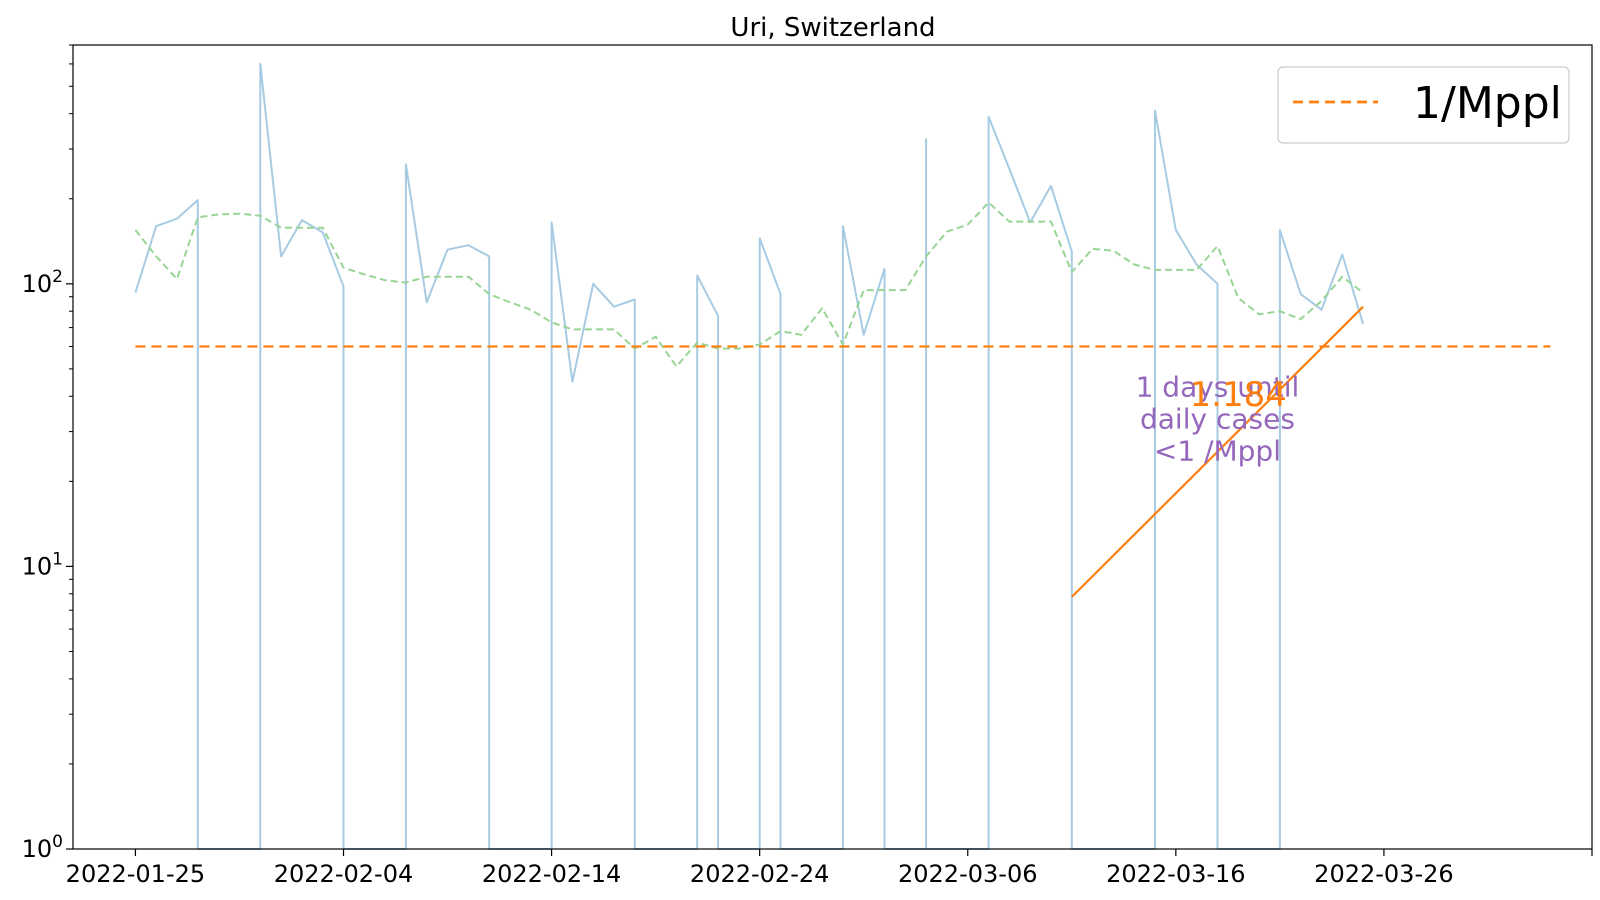  What do you see at coordinates (759, 874) in the screenshot?
I see `x-tick-label: 2022-02-24` at bounding box center [759, 874].